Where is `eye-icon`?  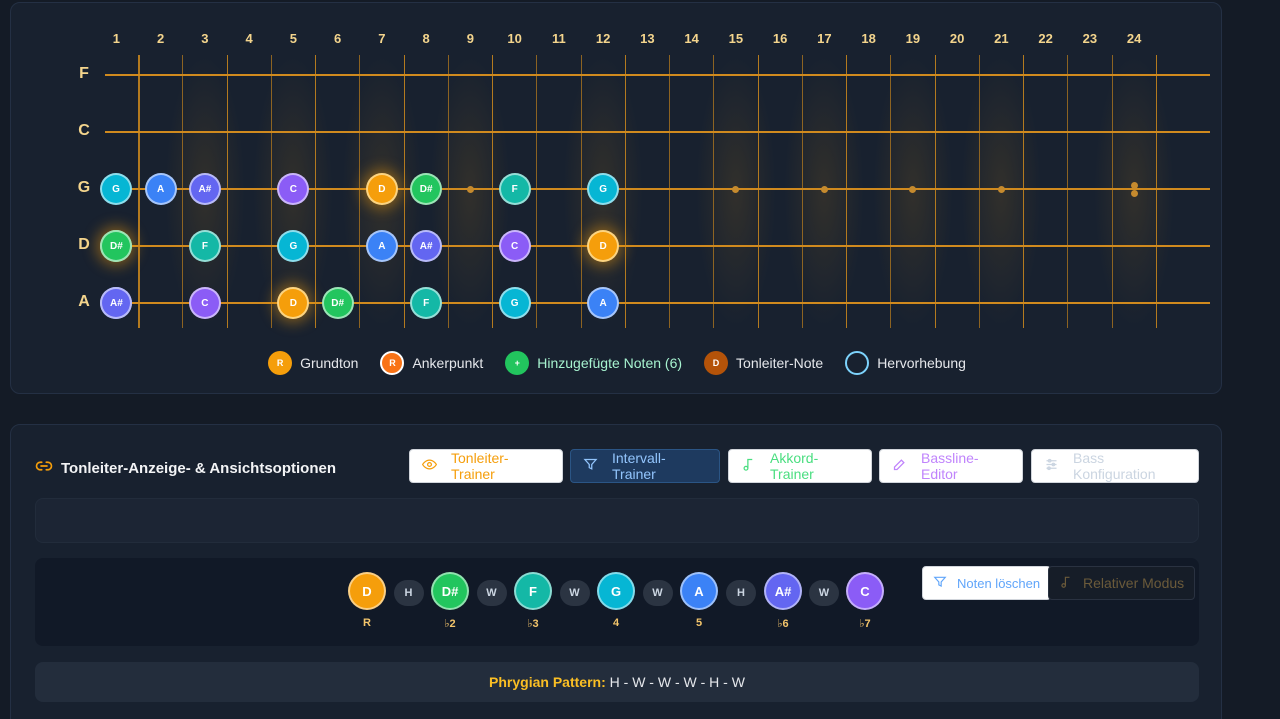 eye-icon is located at coordinates (429, 466).